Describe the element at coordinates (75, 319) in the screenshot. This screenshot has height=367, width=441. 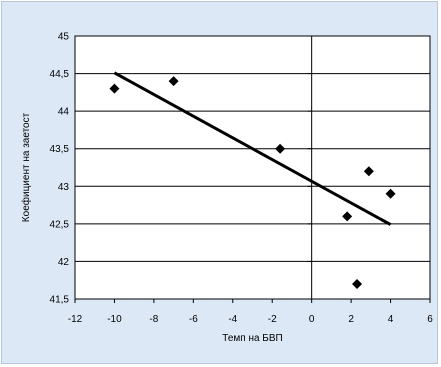
I see `x-tick-label: -12` at that location.